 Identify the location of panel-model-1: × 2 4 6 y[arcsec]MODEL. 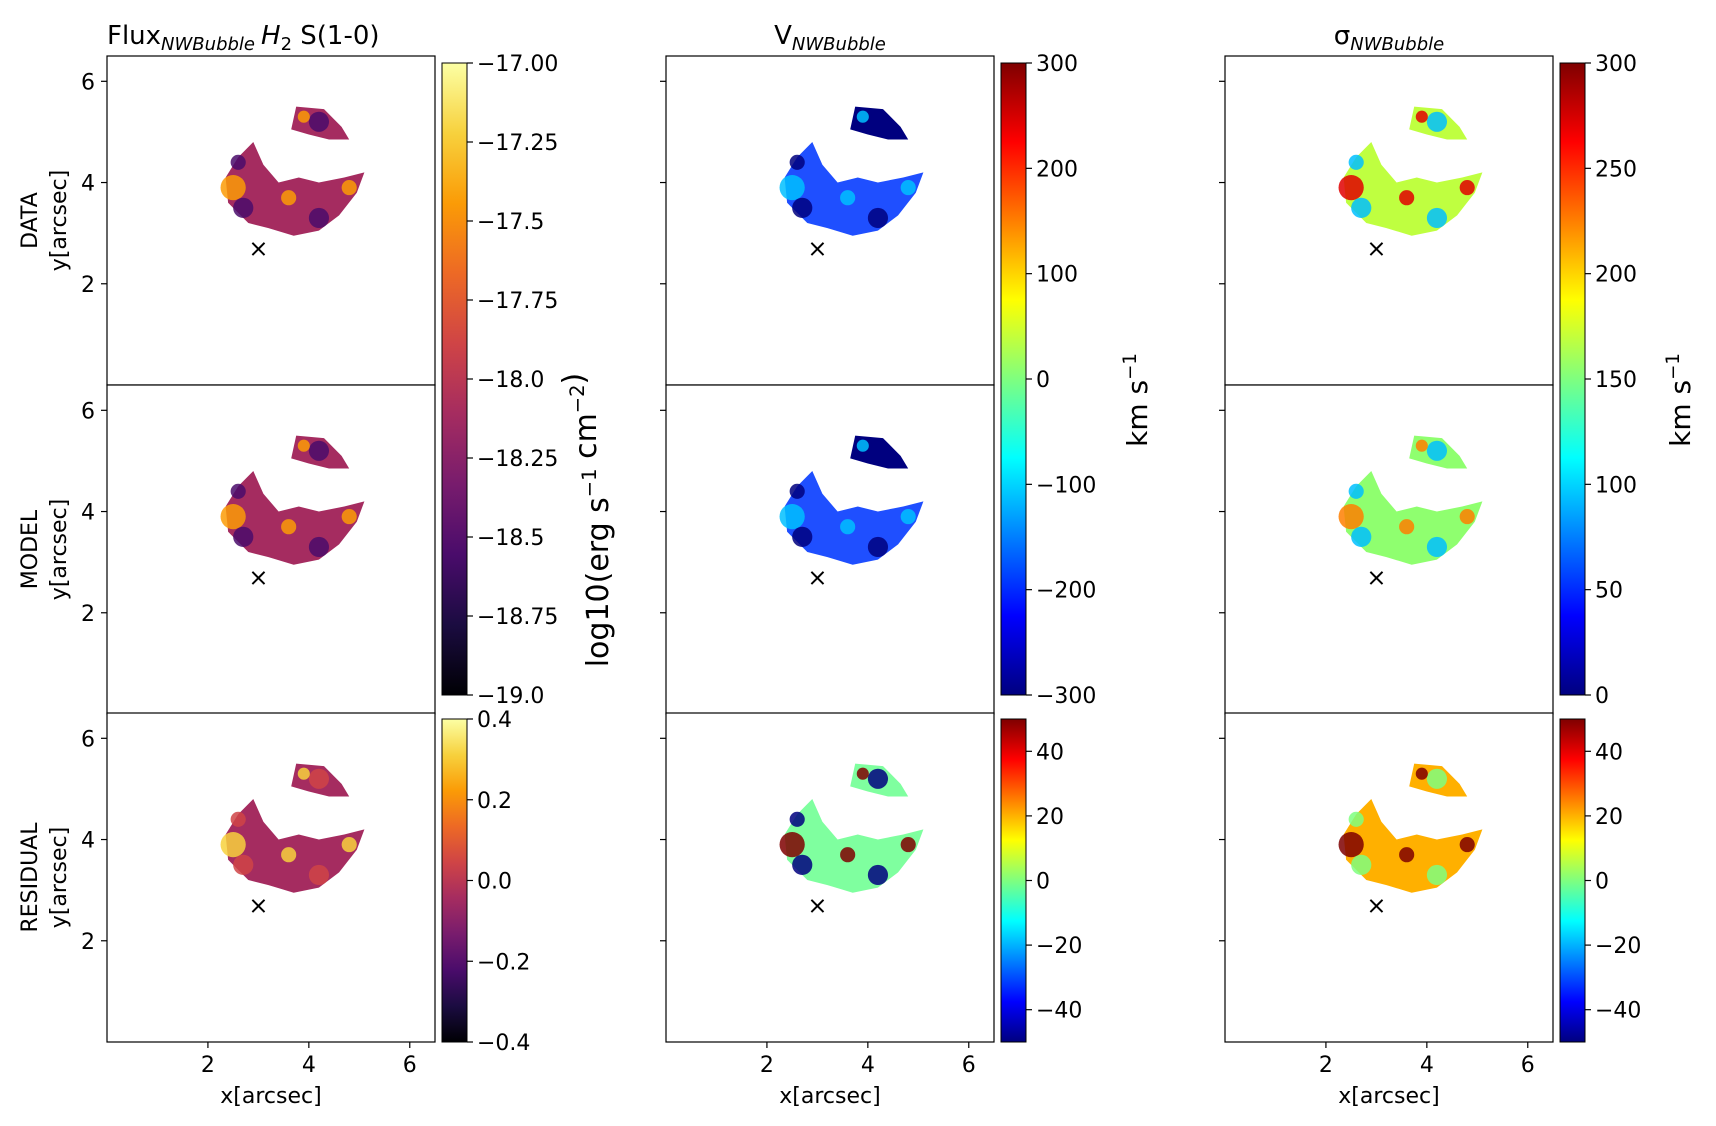
(227, 549).